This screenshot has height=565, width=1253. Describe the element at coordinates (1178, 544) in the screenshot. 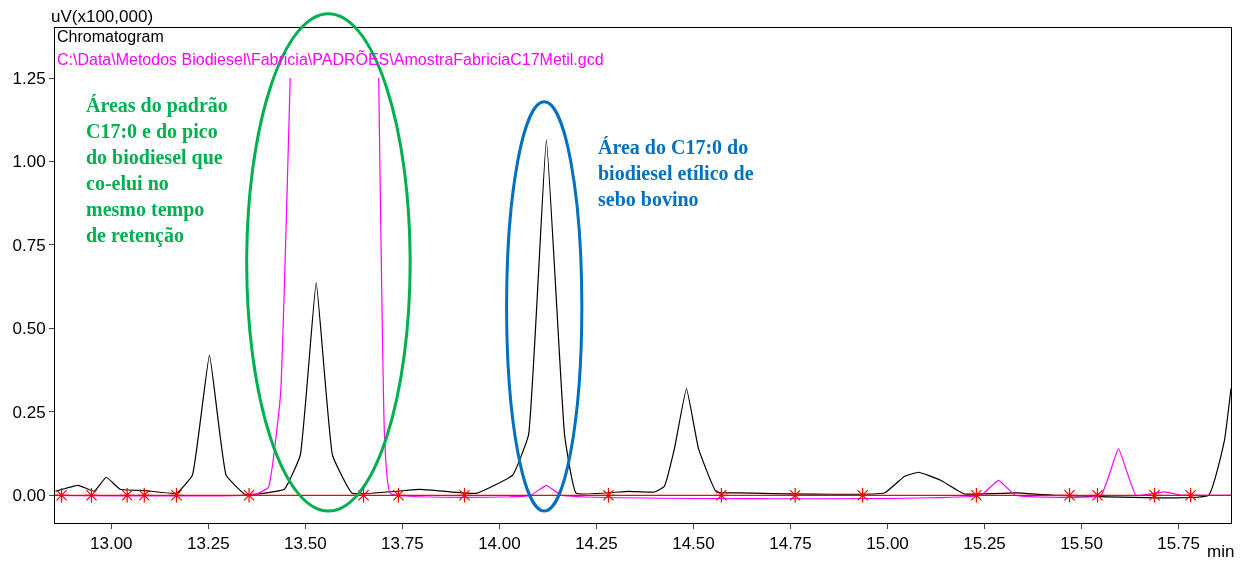

I see `x-tick-label: 15.75` at that location.